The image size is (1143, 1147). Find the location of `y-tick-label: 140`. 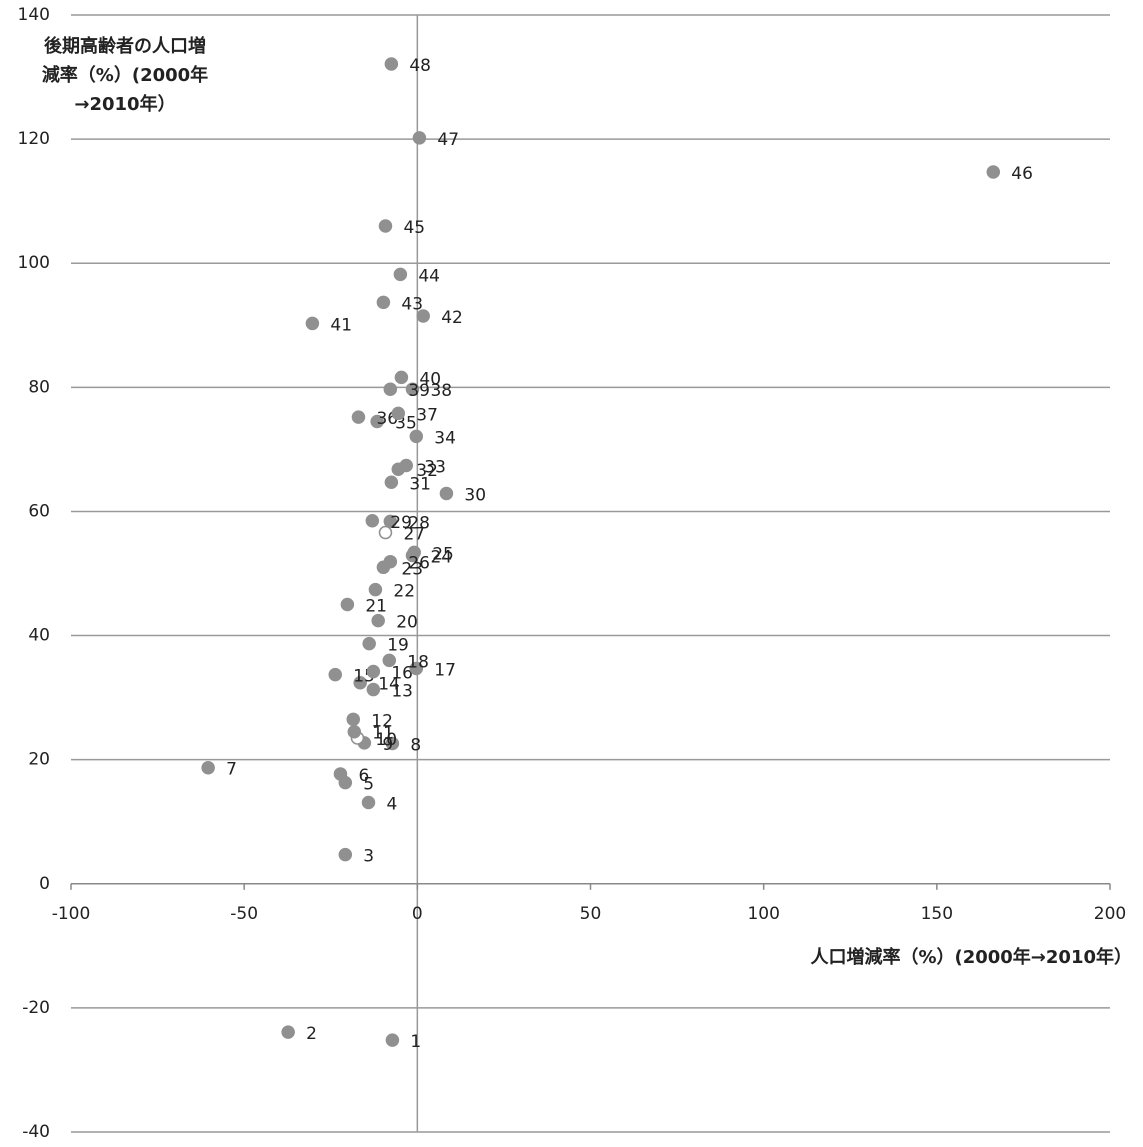

y-tick-label: 140 is located at coordinates (34, 15).